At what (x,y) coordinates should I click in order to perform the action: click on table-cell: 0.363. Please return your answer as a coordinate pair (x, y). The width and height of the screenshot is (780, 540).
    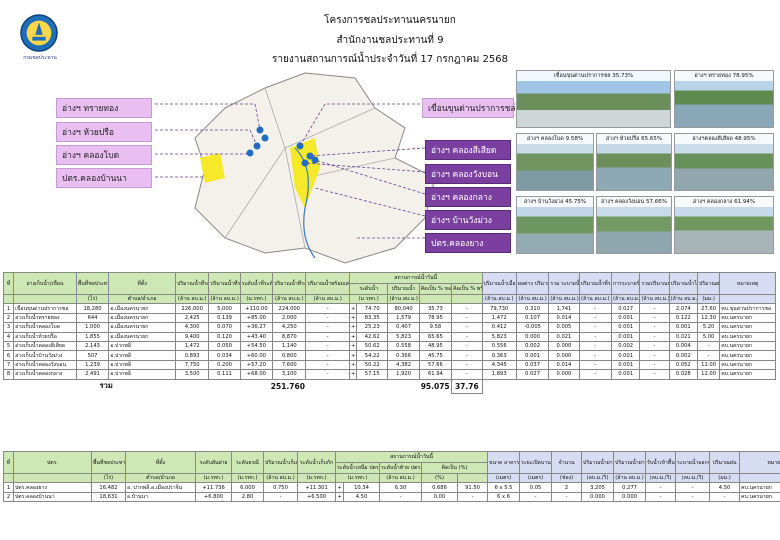
    Looking at the image, I should click on (499, 355).